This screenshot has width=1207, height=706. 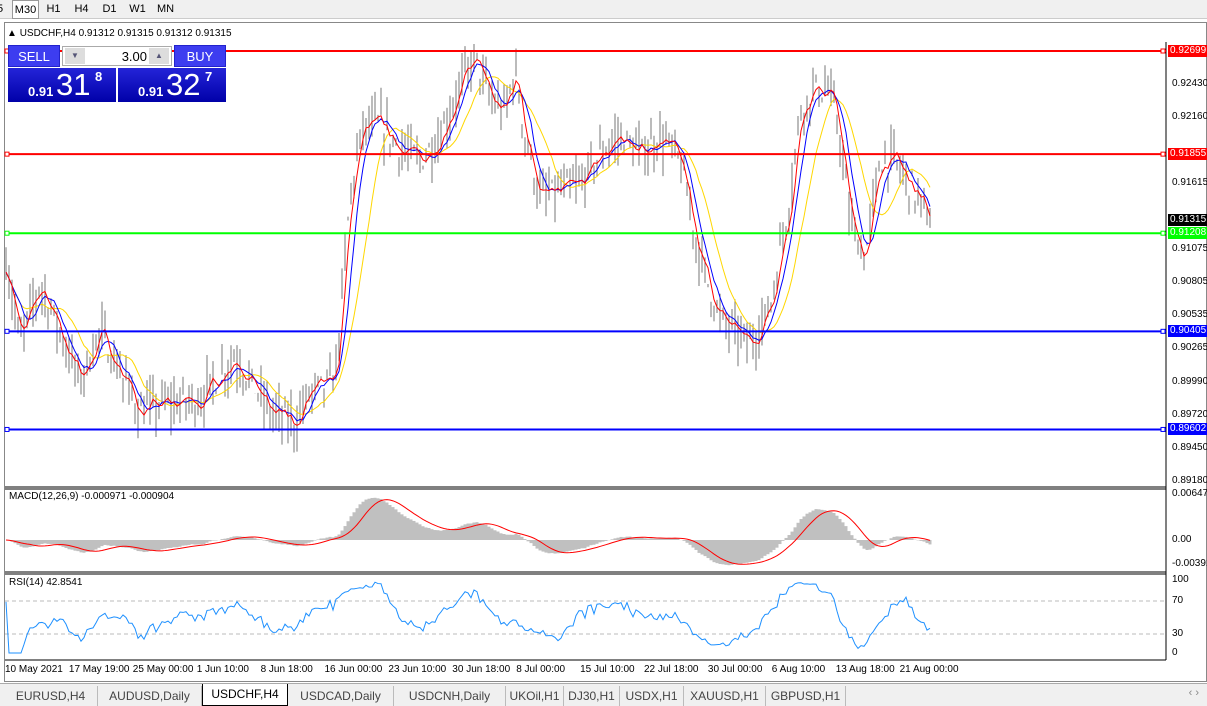 What do you see at coordinates (1189, 481) in the screenshot?
I see `price-axis-label: 0.89180` at bounding box center [1189, 481].